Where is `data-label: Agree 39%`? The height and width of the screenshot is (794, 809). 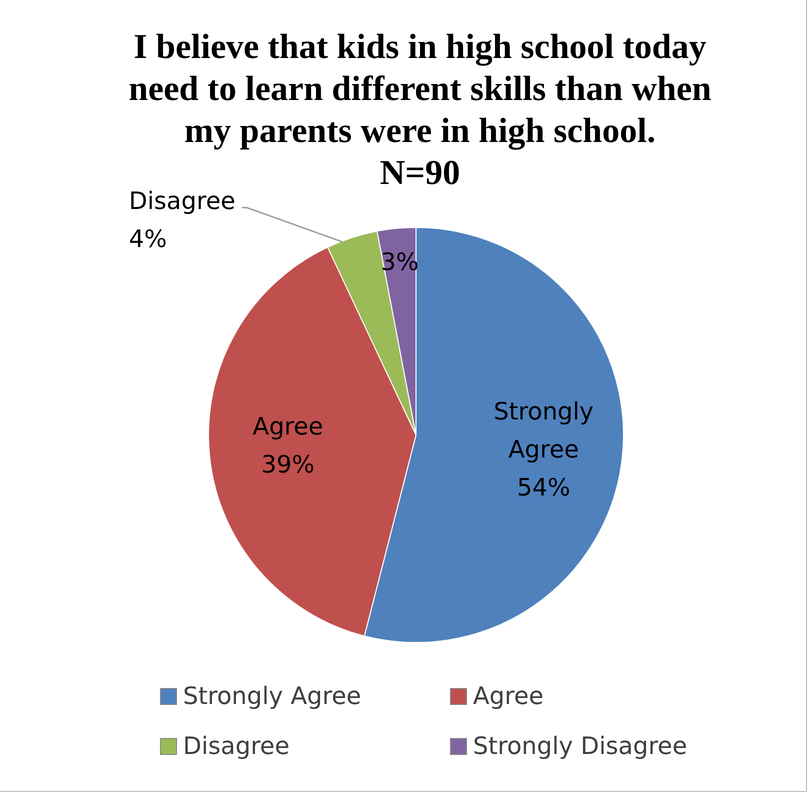 data-label: Agree 39% is located at coordinates (288, 445).